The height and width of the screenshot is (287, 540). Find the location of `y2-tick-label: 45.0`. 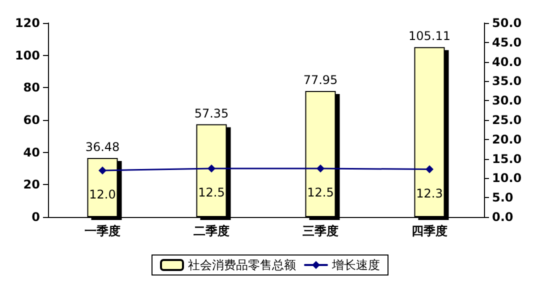

y2-tick-label: 45.0 is located at coordinates (507, 42).